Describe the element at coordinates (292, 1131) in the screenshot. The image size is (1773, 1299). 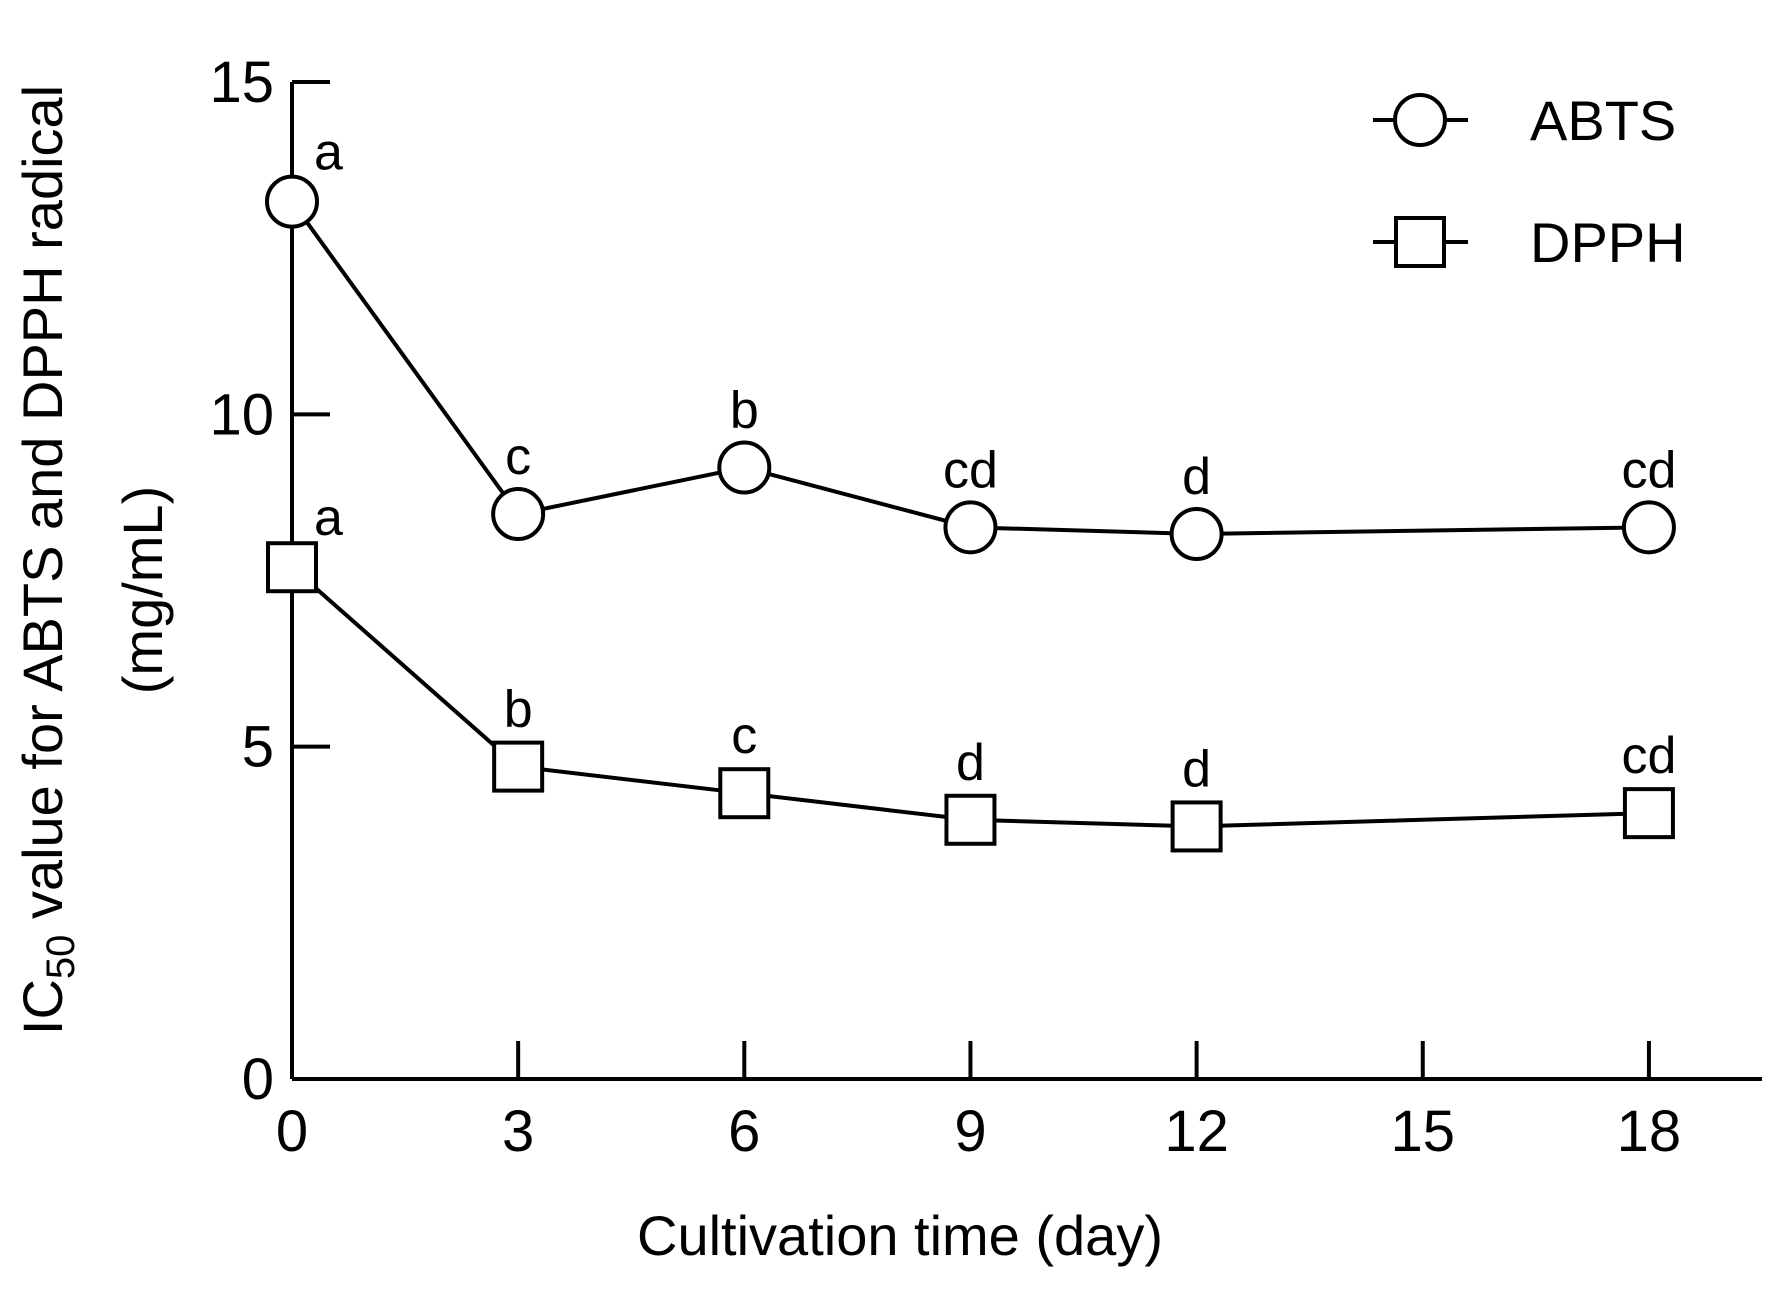
I see `x-tick-label: 0` at that location.